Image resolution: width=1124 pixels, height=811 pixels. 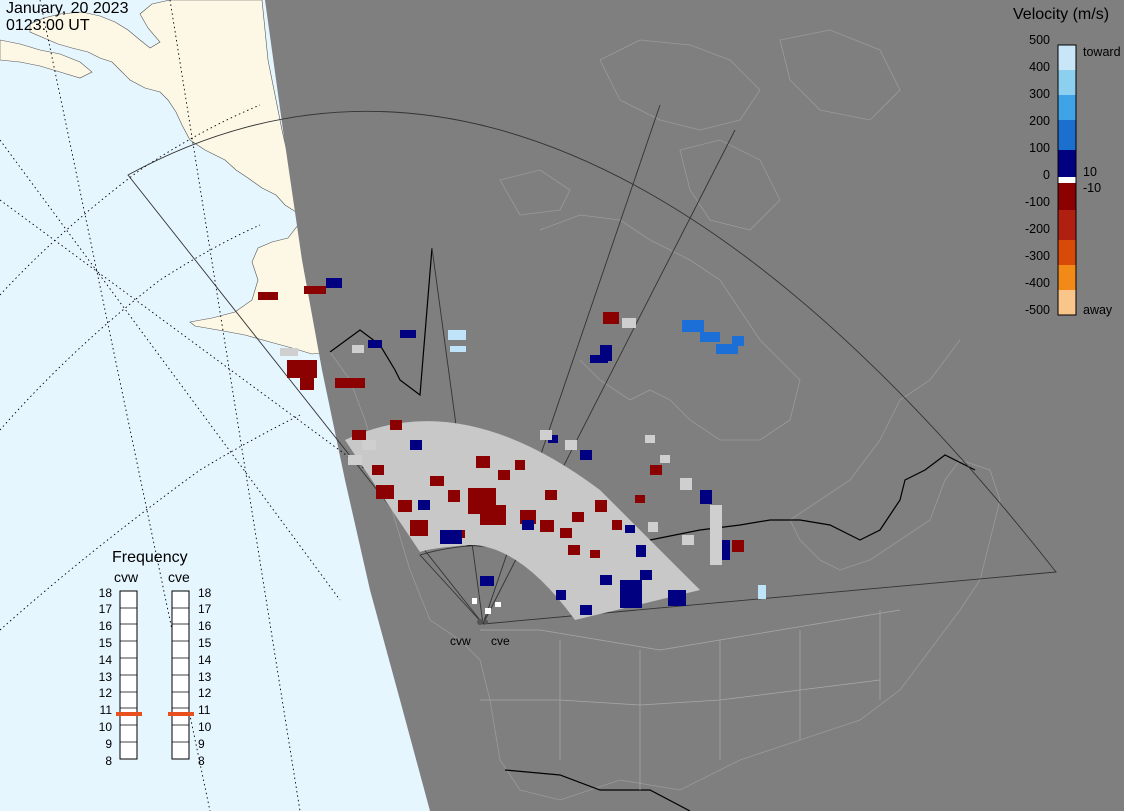 I want to click on site-marker-cve, so click(x=486, y=622).